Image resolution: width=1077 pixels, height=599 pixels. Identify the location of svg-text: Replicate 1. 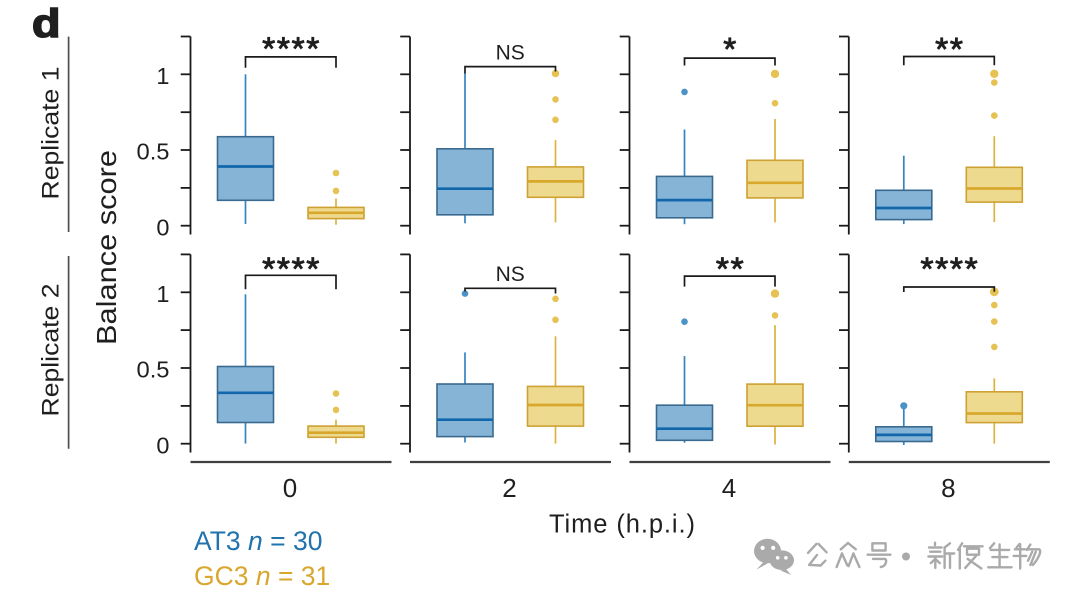
(51, 133).